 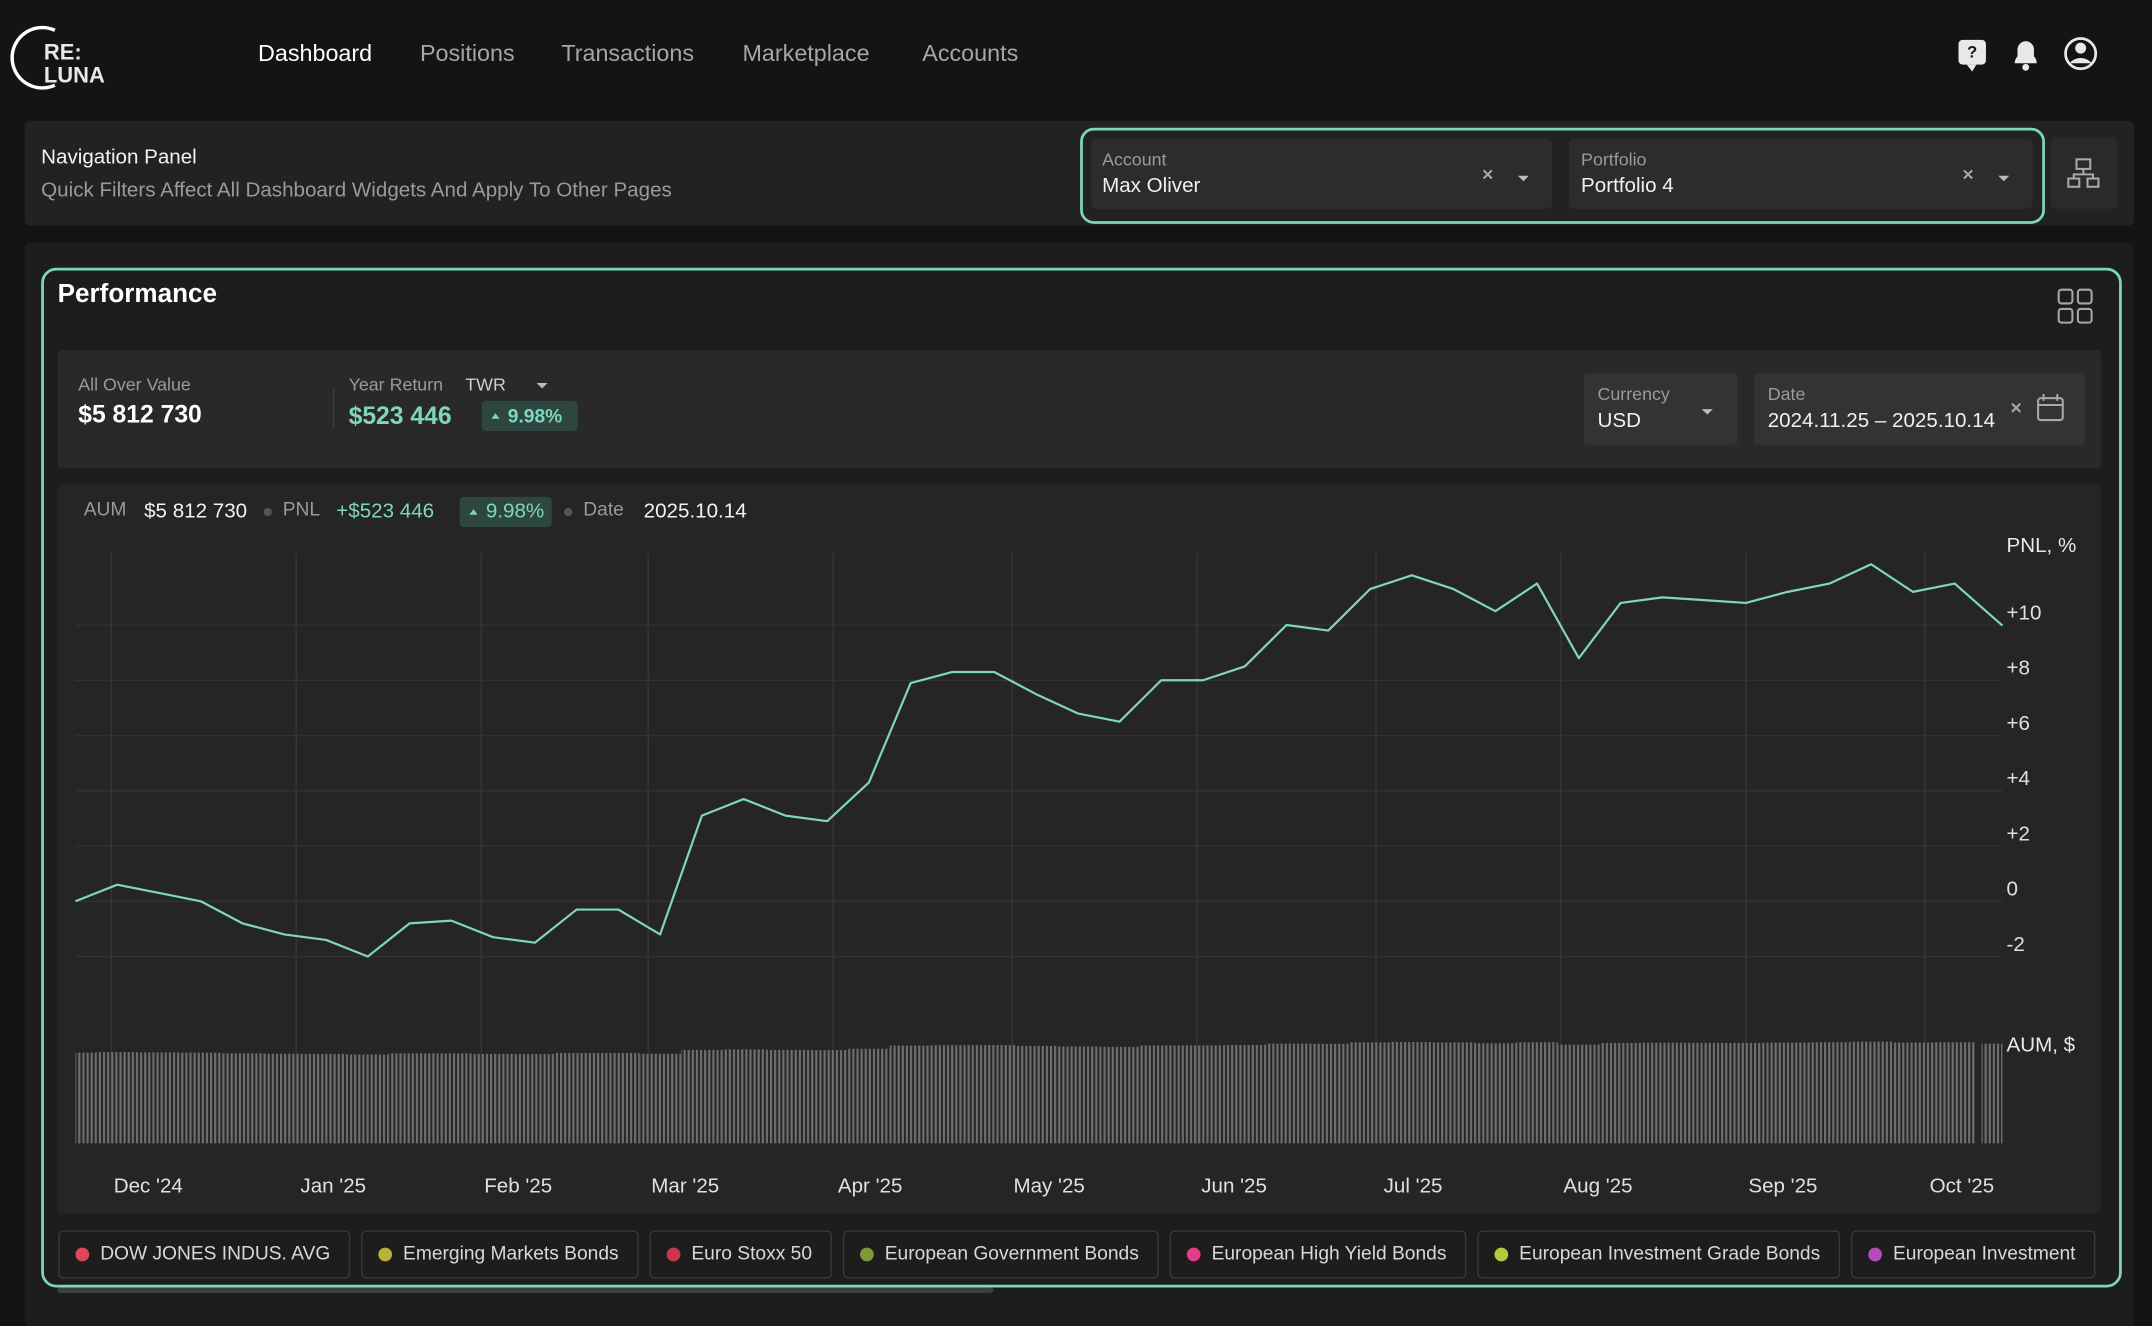 I want to click on legend-chip: Euro Stoxx 50, so click(x=740, y=1254).